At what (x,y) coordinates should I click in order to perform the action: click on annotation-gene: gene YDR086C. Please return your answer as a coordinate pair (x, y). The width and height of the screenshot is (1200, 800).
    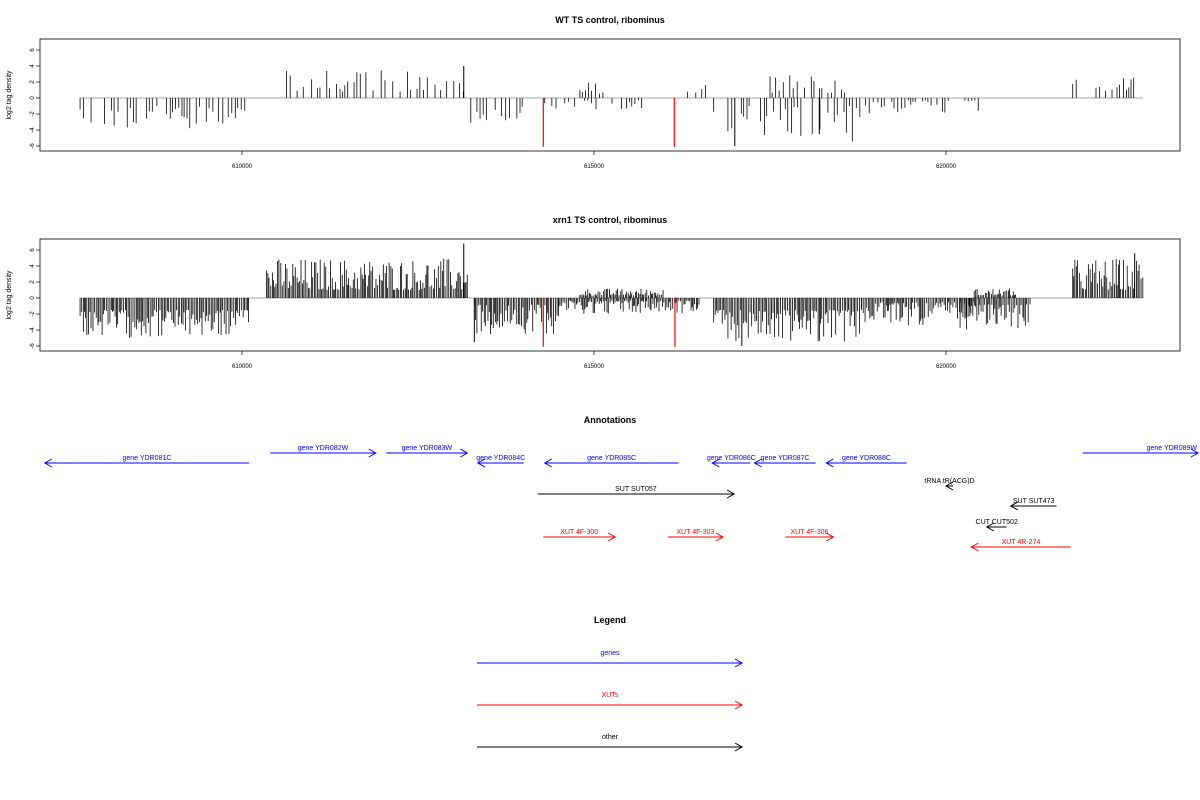
    Looking at the image, I should click on (731, 461).